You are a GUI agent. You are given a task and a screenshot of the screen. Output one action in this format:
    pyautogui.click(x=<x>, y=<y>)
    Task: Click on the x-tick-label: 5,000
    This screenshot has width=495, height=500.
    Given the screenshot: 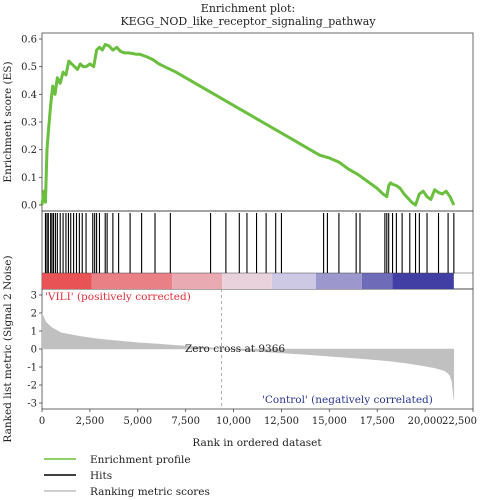 What is the action you would take?
    pyautogui.click(x=137, y=421)
    